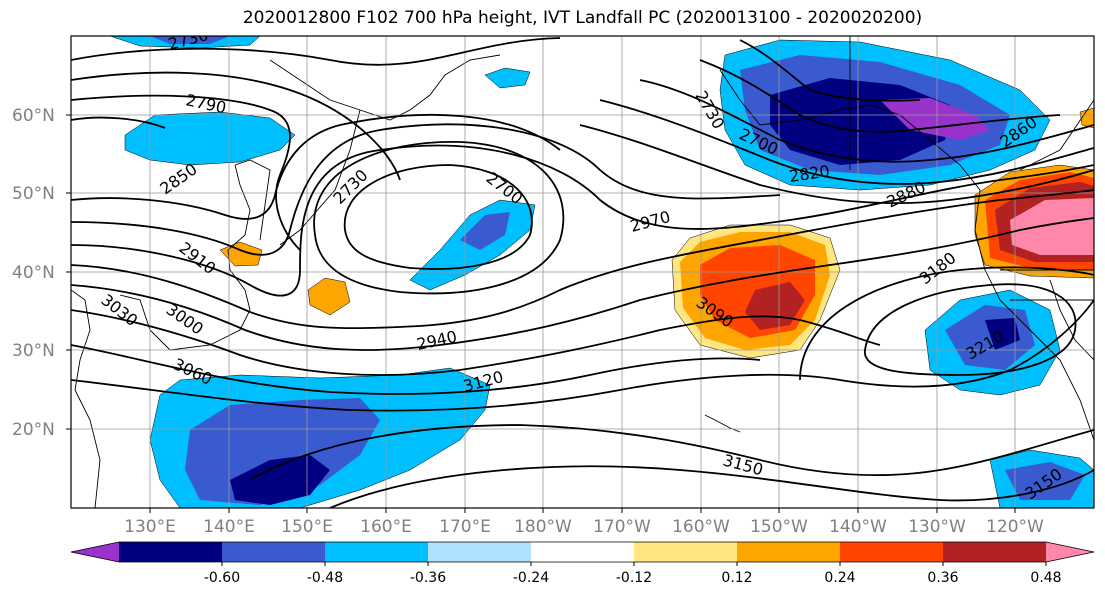 The height and width of the screenshot is (601, 1105). I want to click on shade-subtropical-negative, so click(280, 480).